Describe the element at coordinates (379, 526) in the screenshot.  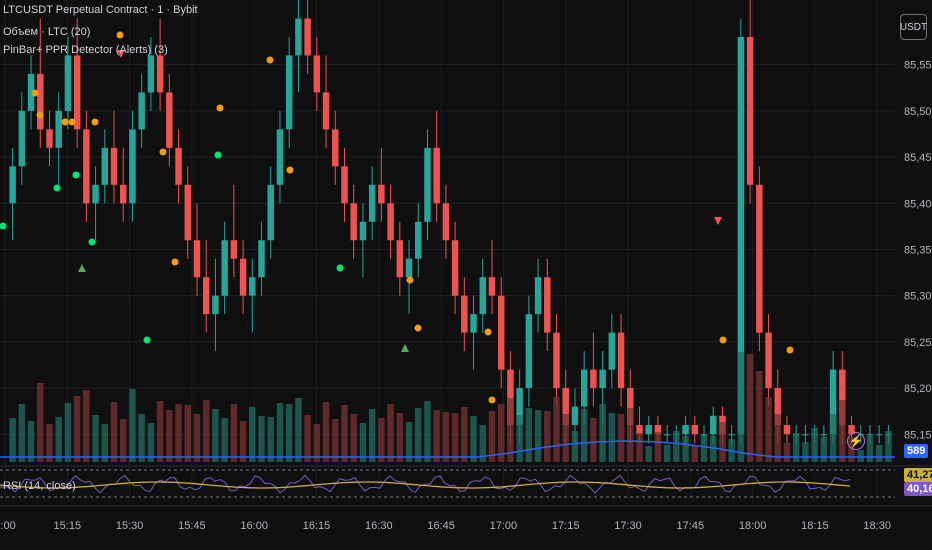
I see `x-tick-label: 16:30` at that location.